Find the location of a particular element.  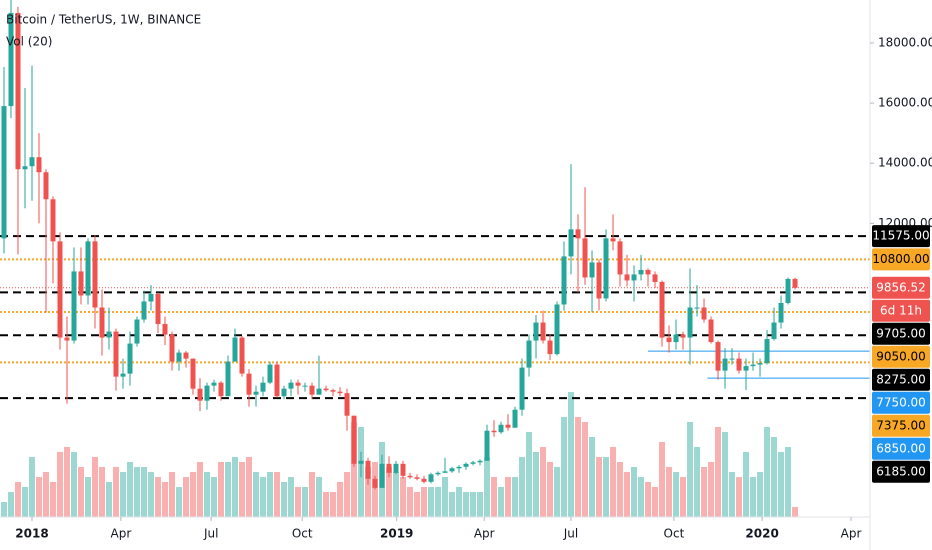

price-label: 6850.00 is located at coordinates (901, 448).